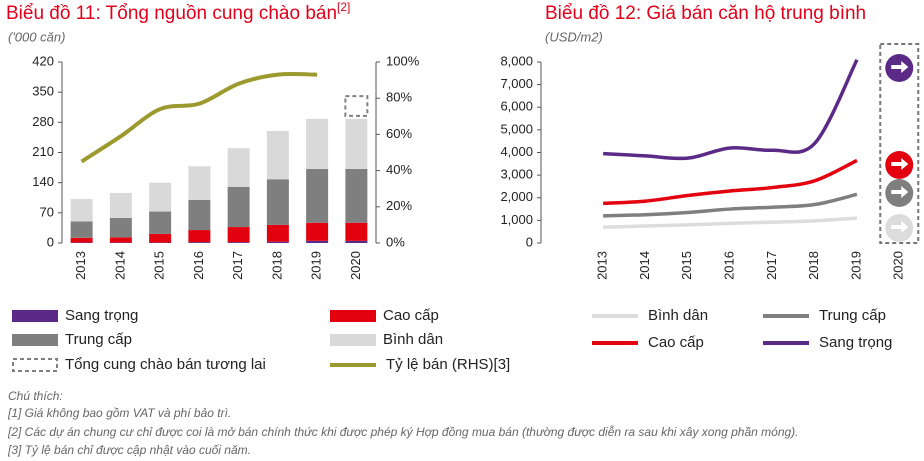 This screenshot has height=461, width=924. Describe the element at coordinates (705, 13) in the screenshot. I see `chart-title: Biểu đồ 12: Giá bán căn hộ trung bình` at that location.